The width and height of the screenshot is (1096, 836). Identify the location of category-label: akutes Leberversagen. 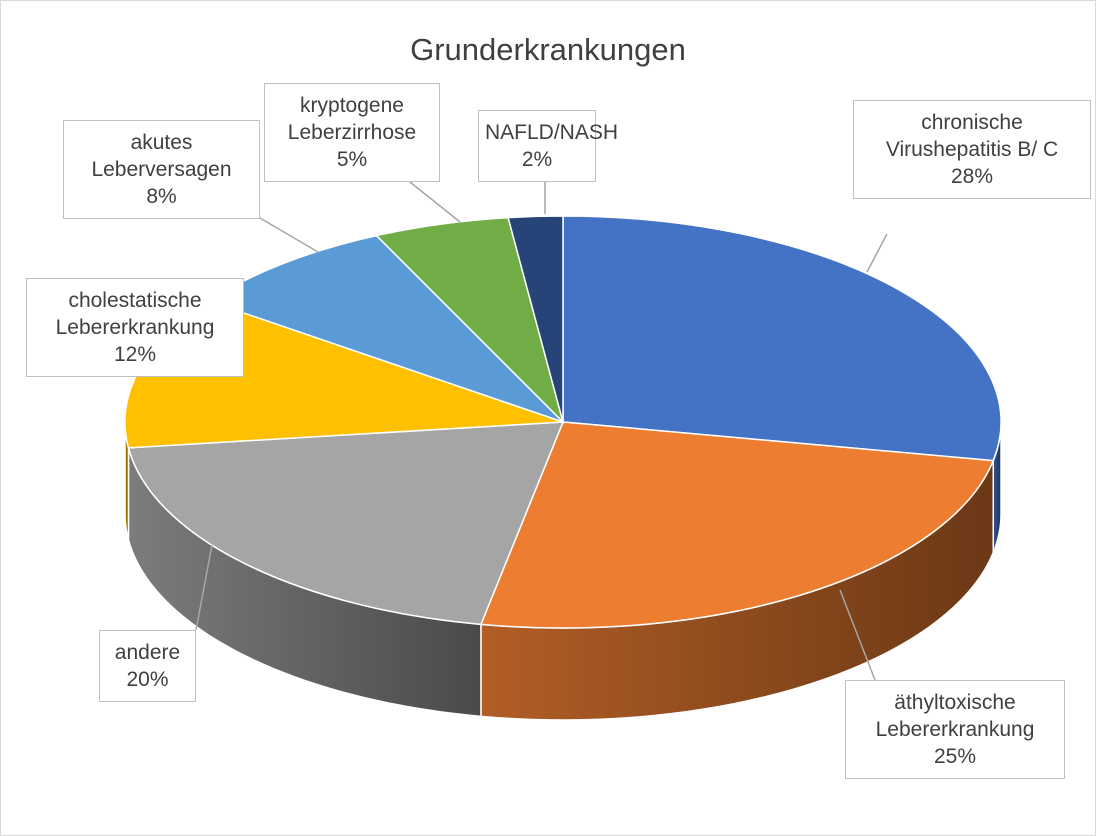
(161, 156).